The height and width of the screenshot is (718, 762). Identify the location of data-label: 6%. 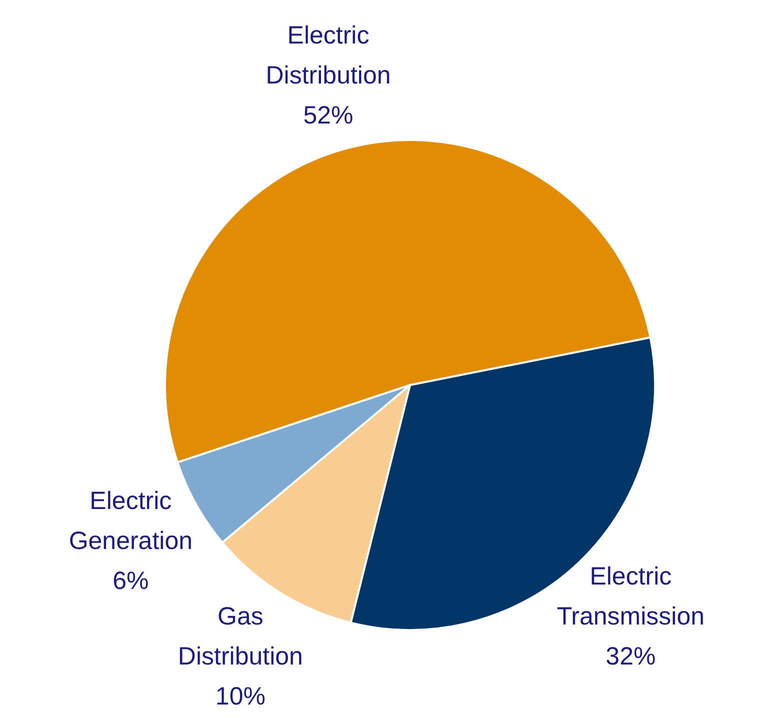
(130, 581).